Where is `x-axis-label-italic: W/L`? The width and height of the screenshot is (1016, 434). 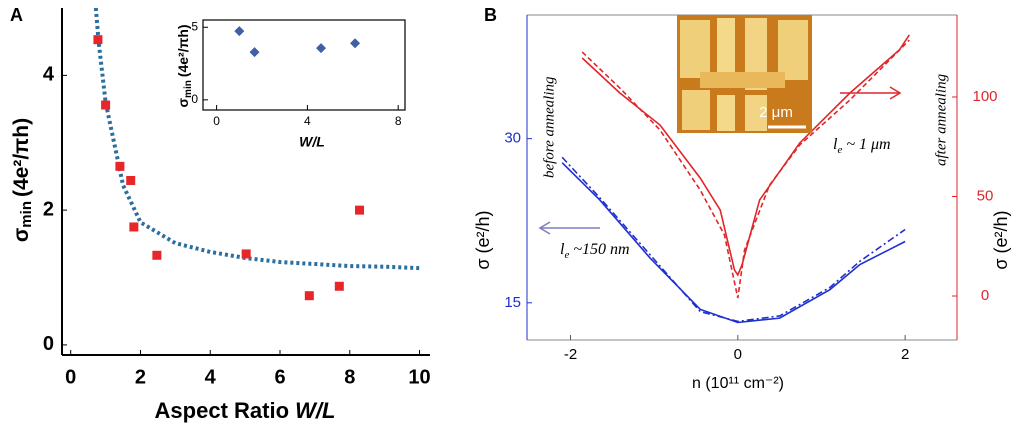
x-axis-label-italic: W/L is located at coordinates (315, 410).